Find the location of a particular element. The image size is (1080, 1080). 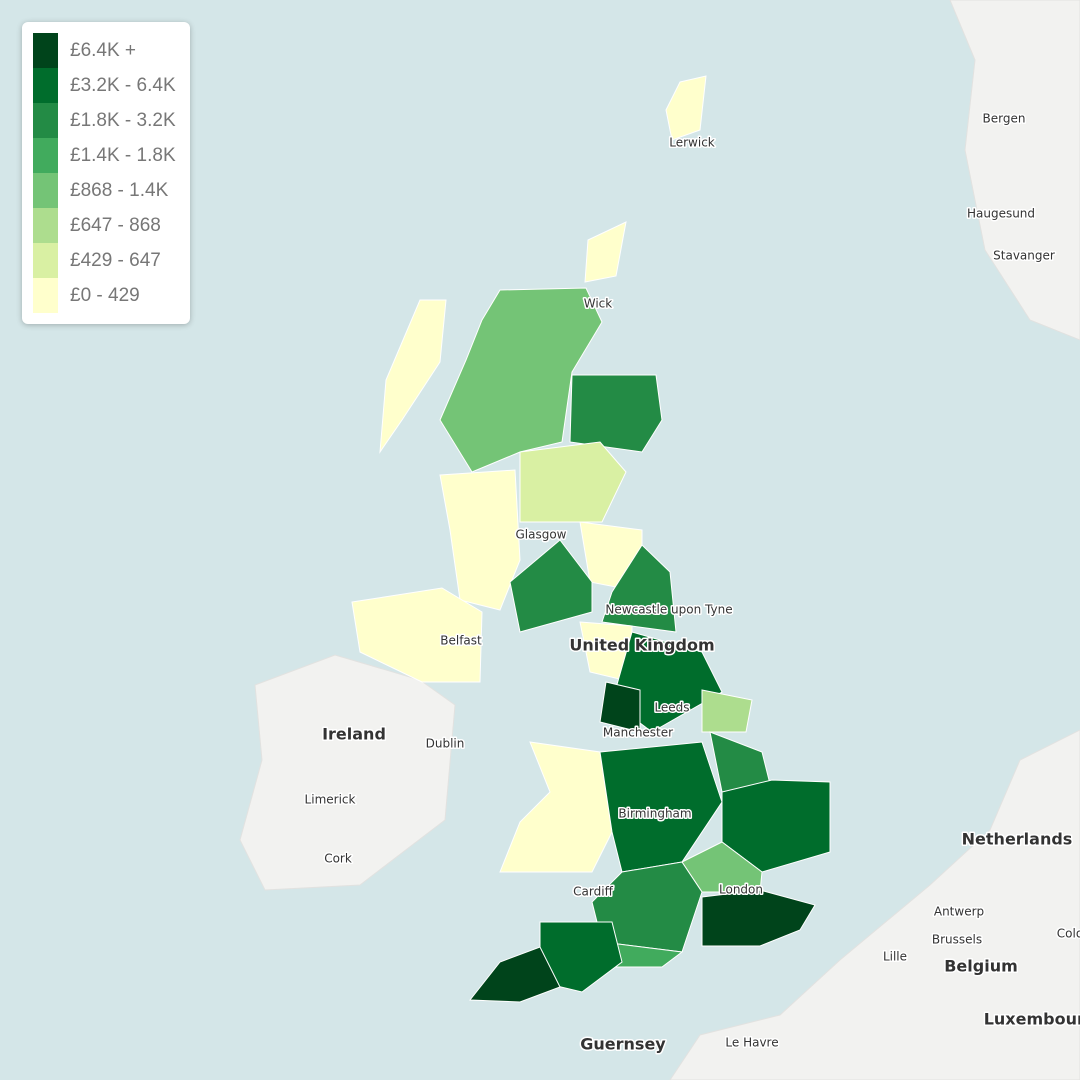

legend-item: £6.4K + is located at coordinates (108, 50).